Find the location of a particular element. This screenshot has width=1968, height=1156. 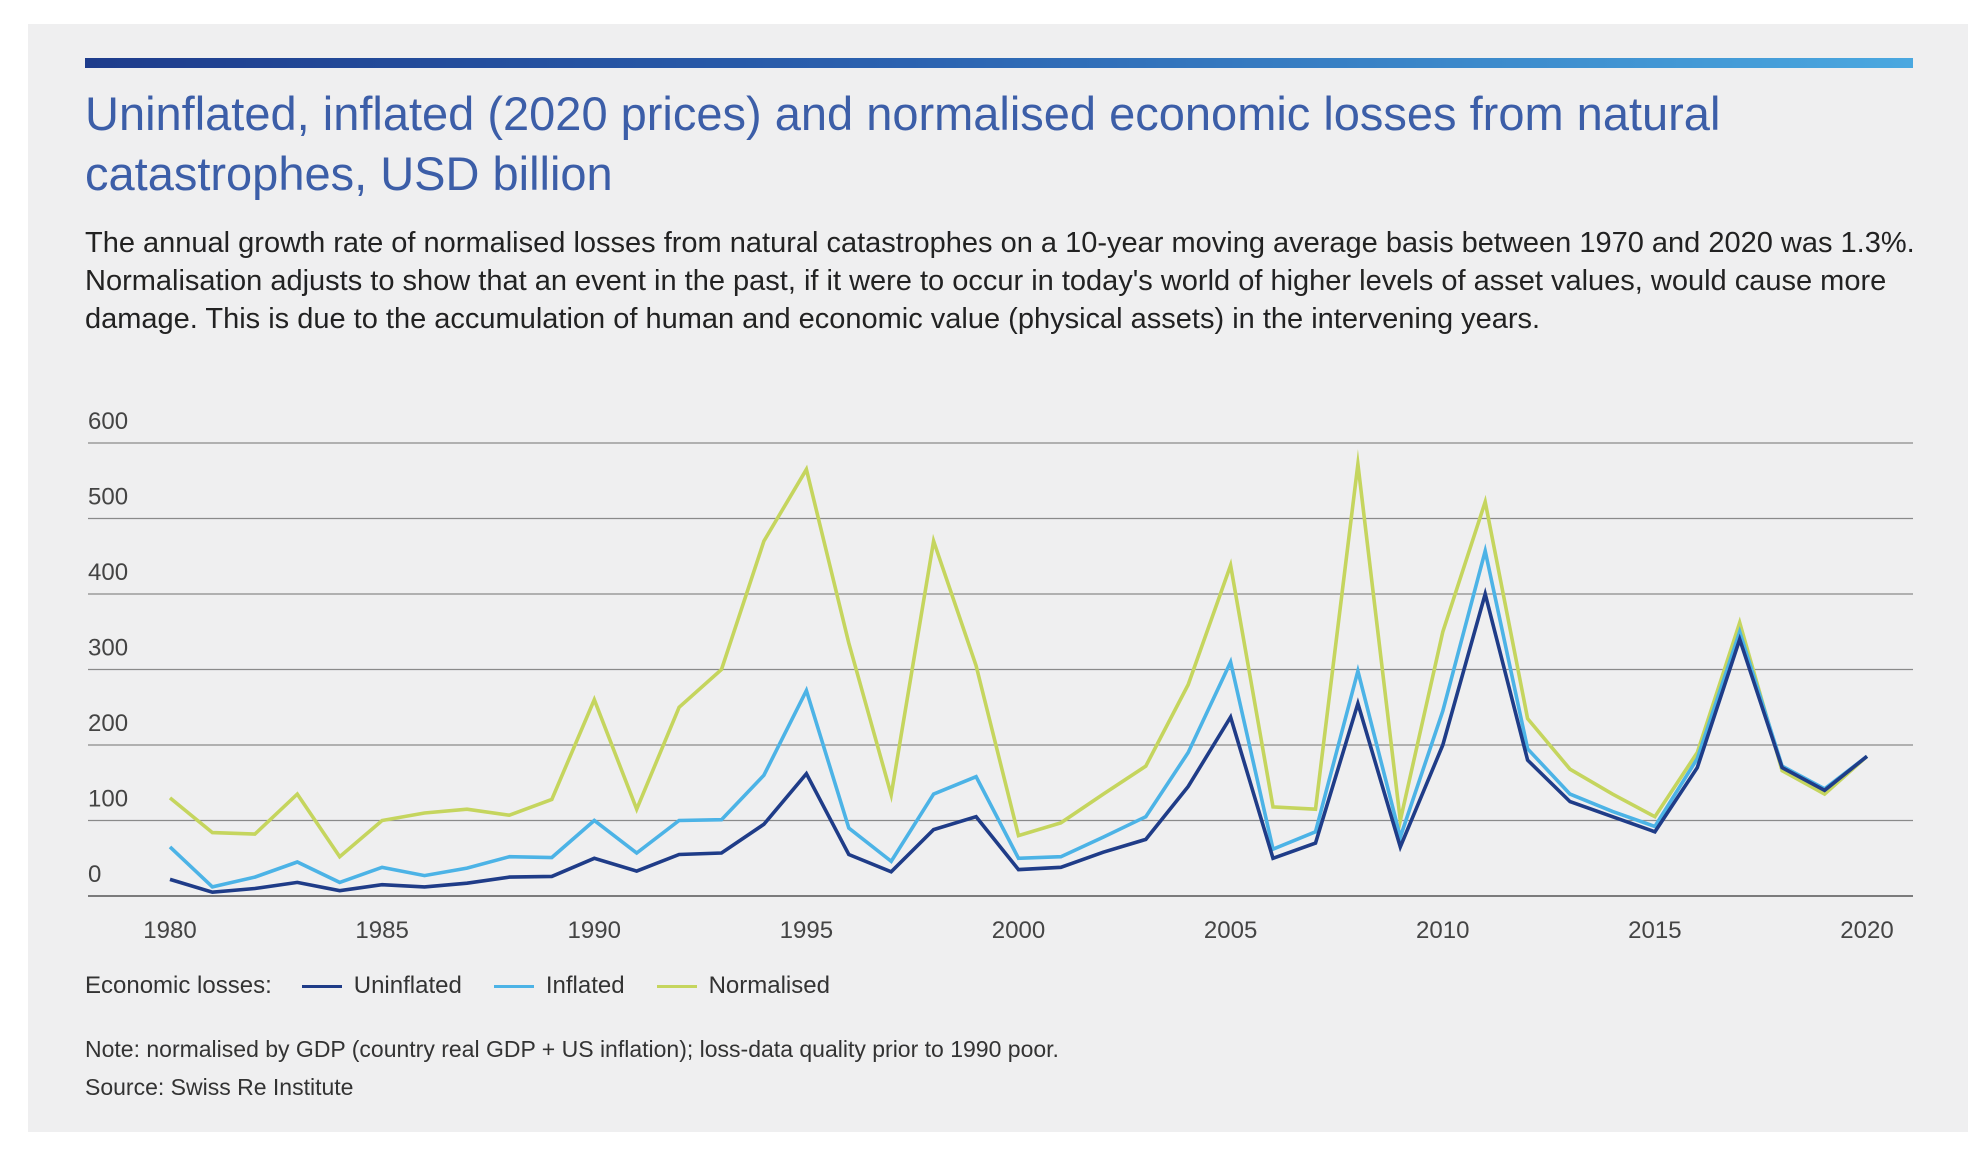

legend-item-normalised: Normalised is located at coordinates (743, 986).